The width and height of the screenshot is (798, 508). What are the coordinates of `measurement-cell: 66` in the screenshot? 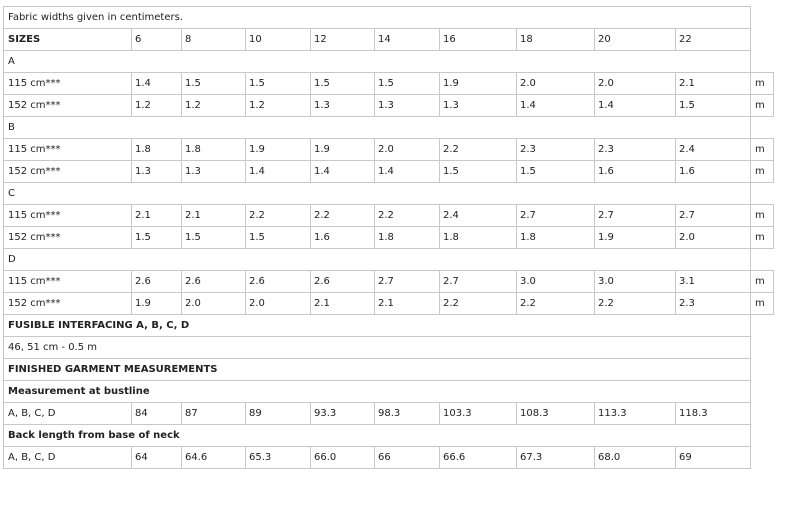 It's located at (407, 457).